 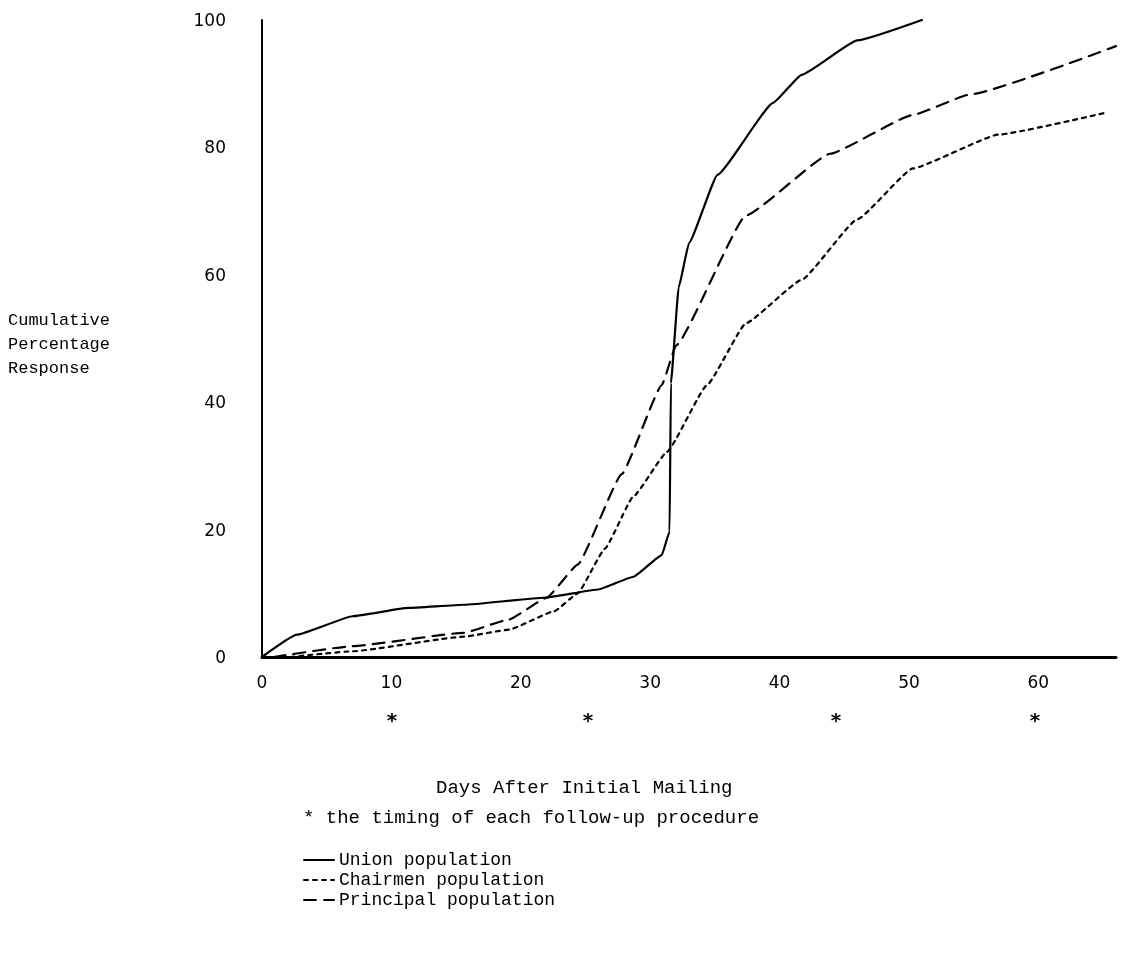 I want to click on legend-label: Union population, so click(x=425, y=860).